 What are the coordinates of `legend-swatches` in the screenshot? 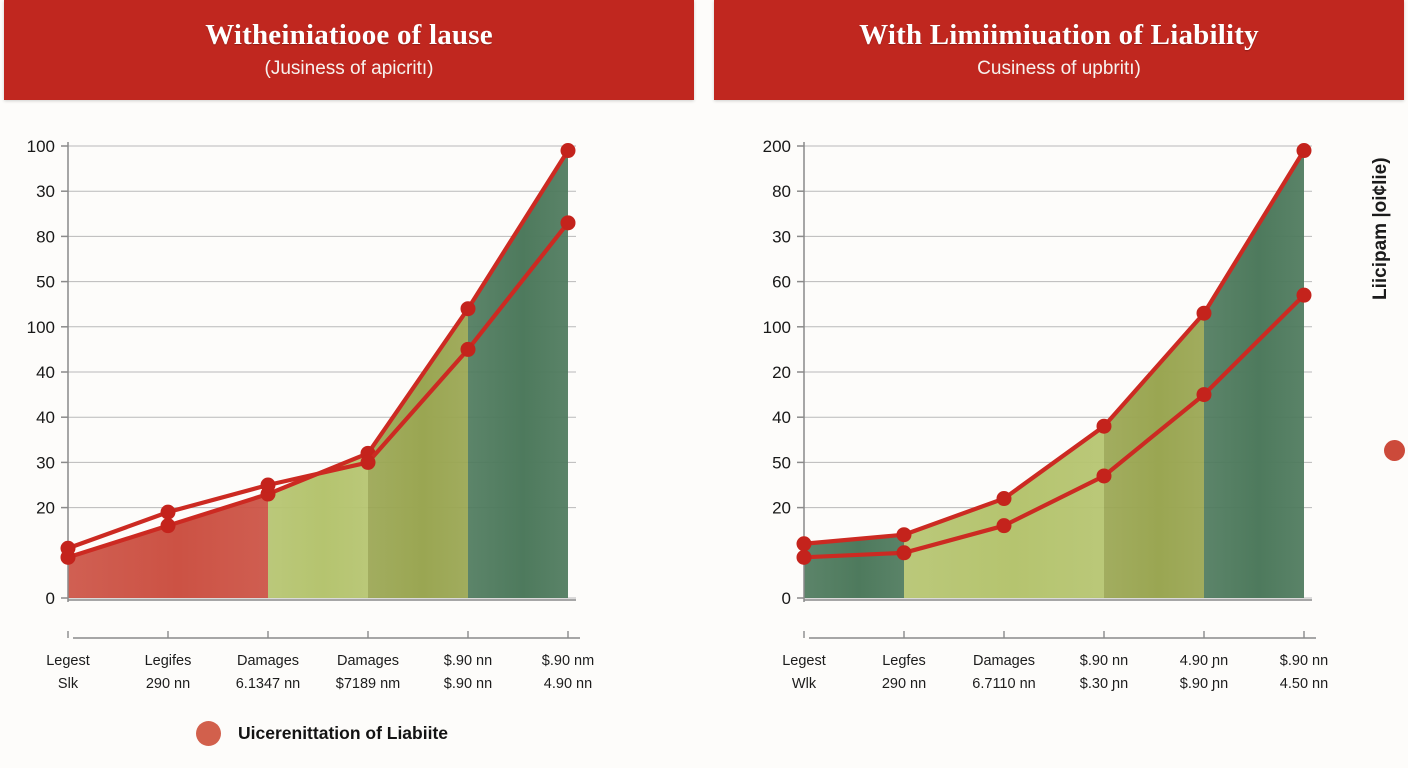 It's located at (208, 733).